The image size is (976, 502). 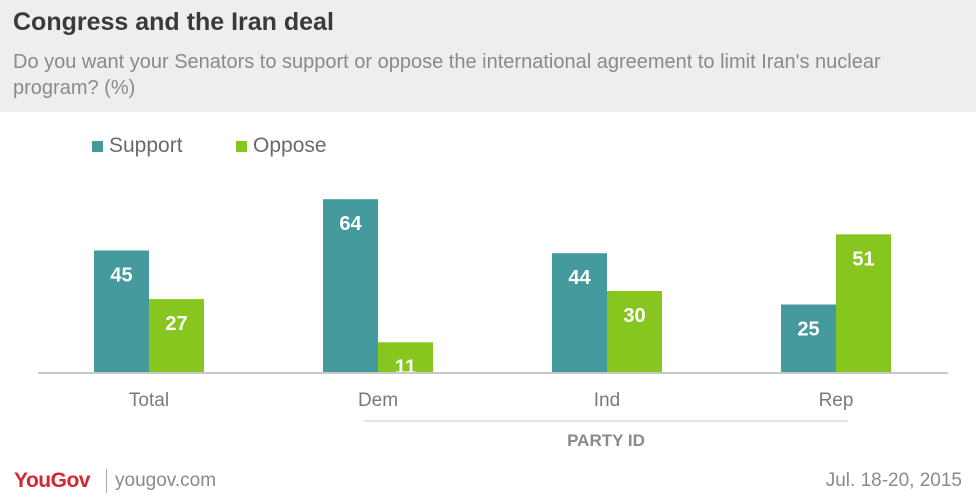 What do you see at coordinates (378, 400) in the screenshot?
I see `x-tick-label-dem: Dem` at bounding box center [378, 400].